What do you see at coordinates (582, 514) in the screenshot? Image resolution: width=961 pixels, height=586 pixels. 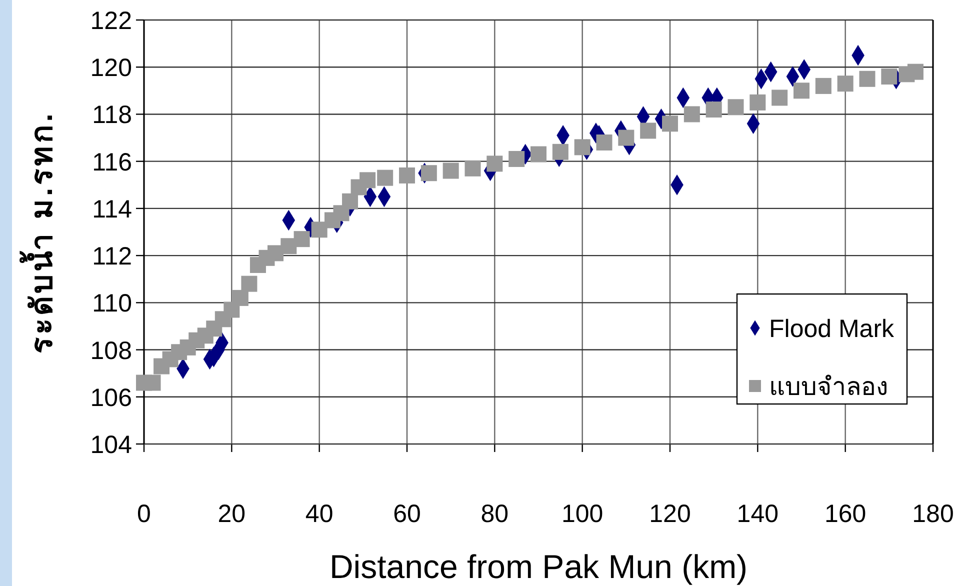 I see `x-tick-label: 100` at bounding box center [582, 514].